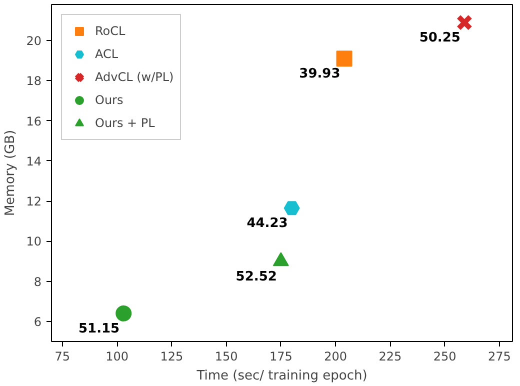  Describe the element at coordinates (38, 281) in the screenshot. I see `y-tick-label: 8` at that location.